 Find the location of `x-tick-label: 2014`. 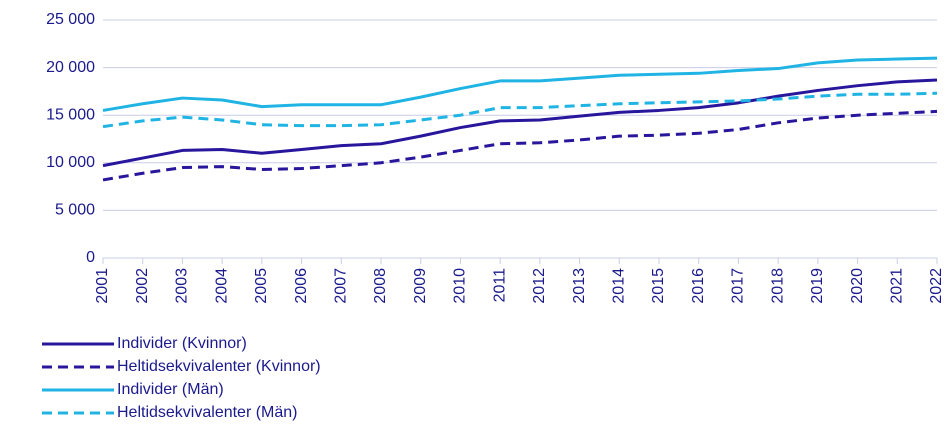

x-tick-label: 2014 is located at coordinates (619, 286).